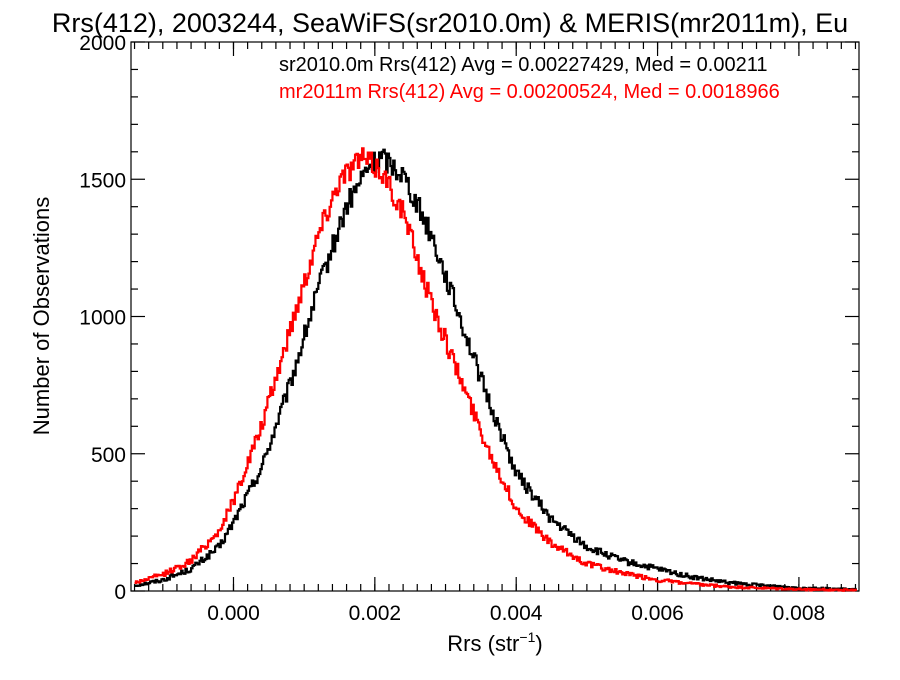 The image size is (900, 680). I want to click on y-tick-label: 0, so click(120, 592).